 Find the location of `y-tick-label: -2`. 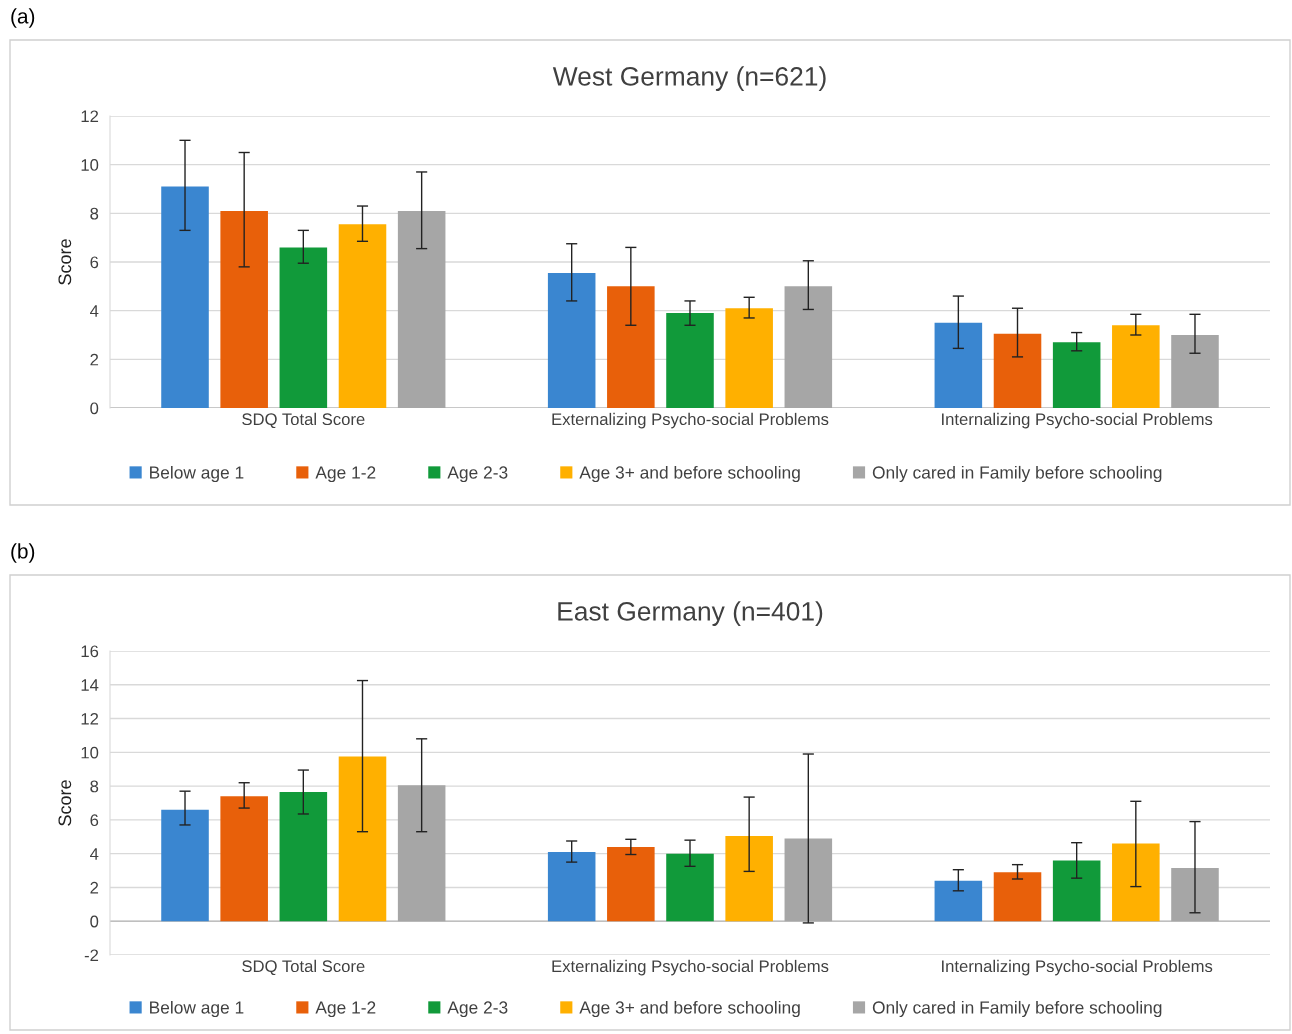

y-tick-label: -2 is located at coordinates (91, 955).